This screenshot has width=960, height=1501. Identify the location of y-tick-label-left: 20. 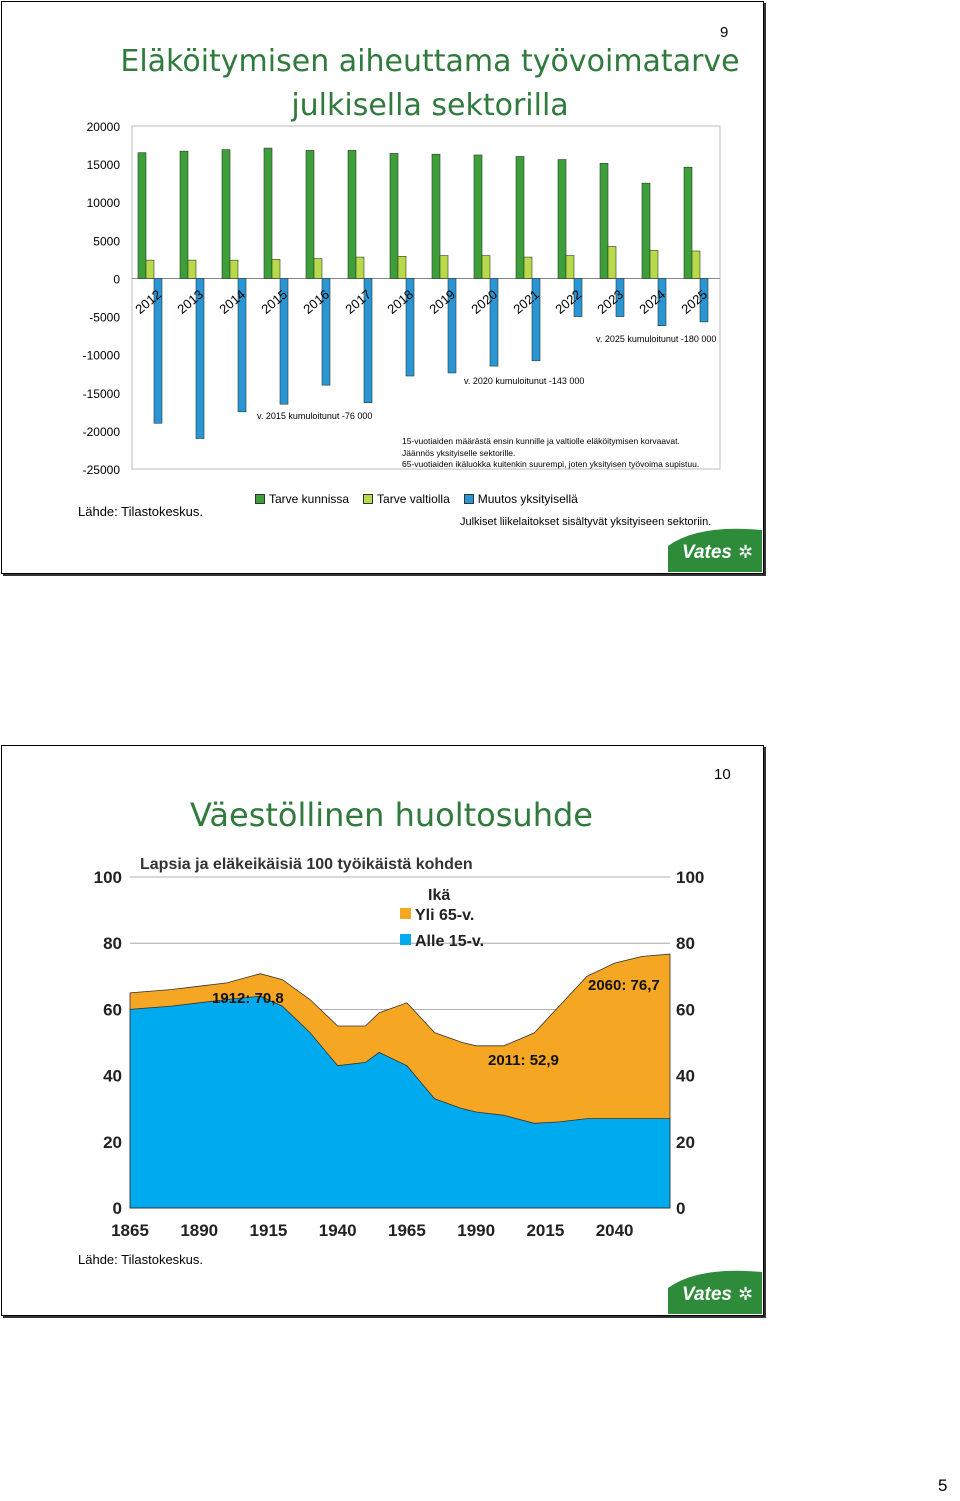
(112, 1142).